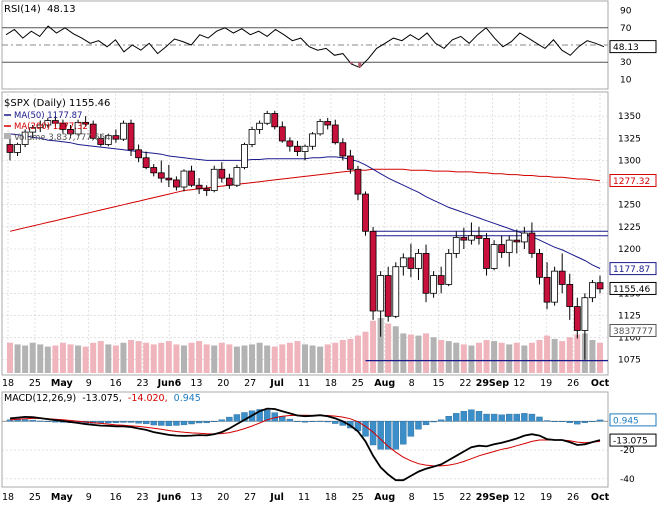  I want to click on macd-legend: MACD(12,26,9) -13.075, -14.020, 0.945, so click(102, 398).